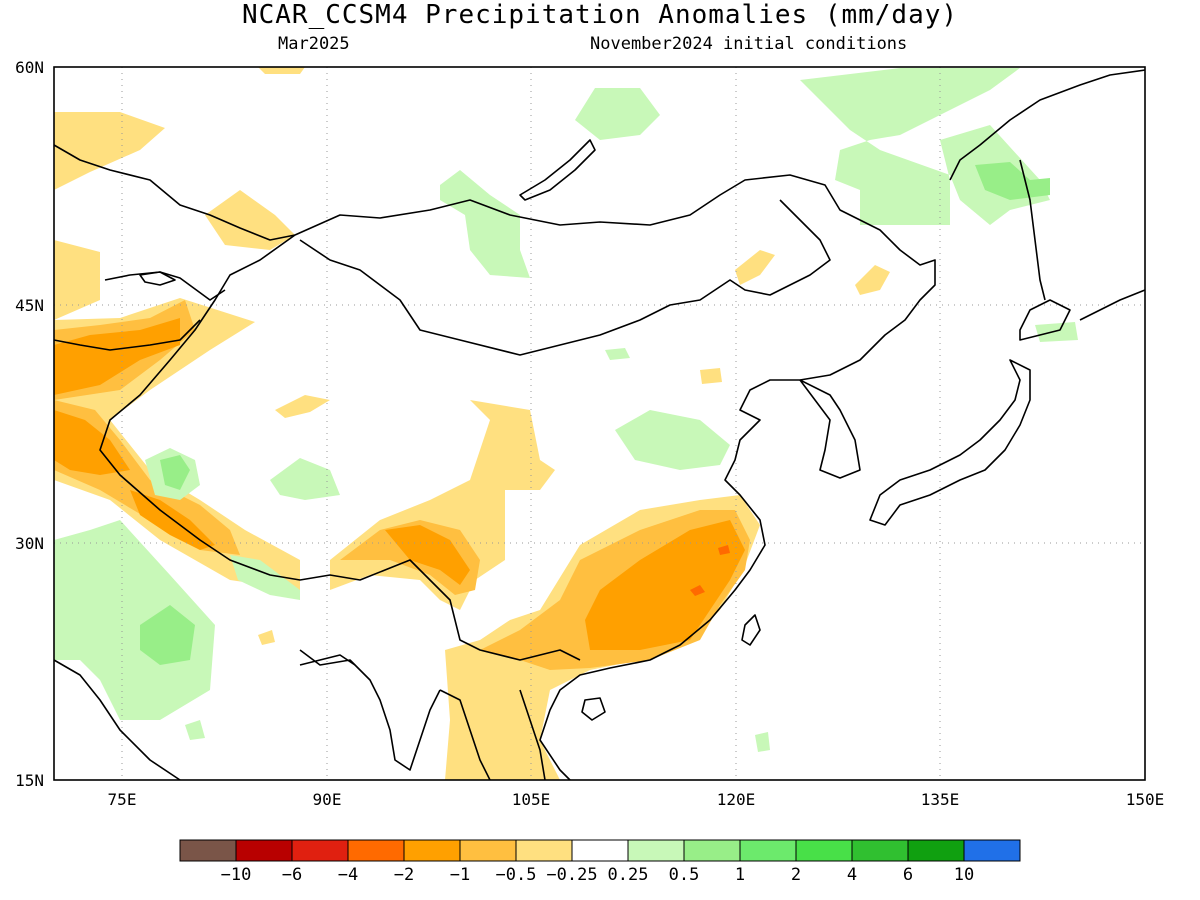  Describe the element at coordinates (740, 875) in the screenshot. I see `colorbar-label: 1` at that location.